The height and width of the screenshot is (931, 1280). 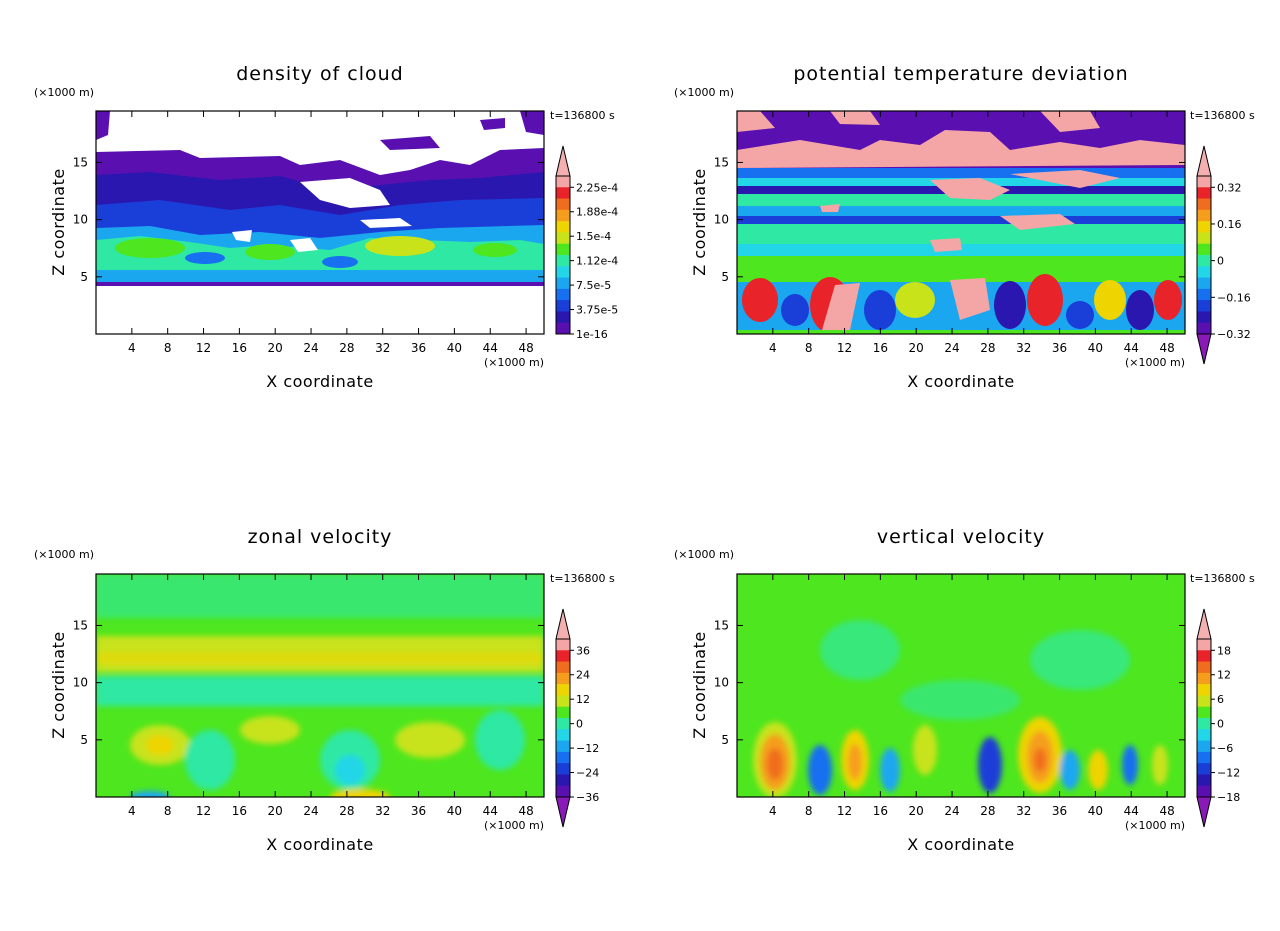 I want to click on colorbar: 18 12 6 0 −6 −12 −18, so click(x=1218, y=718).